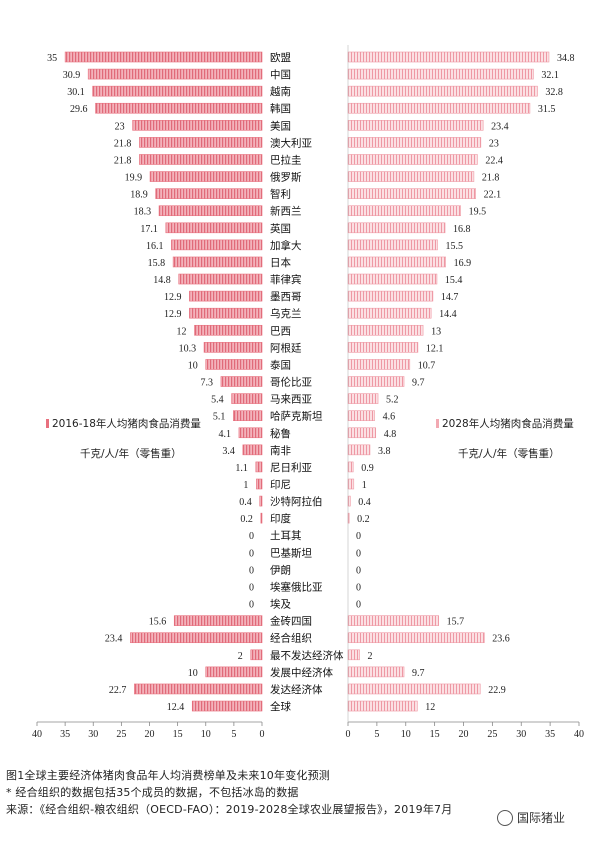  What do you see at coordinates (291, 552) in the screenshot?
I see `category-label-29: 巴基斯坦` at bounding box center [291, 552].